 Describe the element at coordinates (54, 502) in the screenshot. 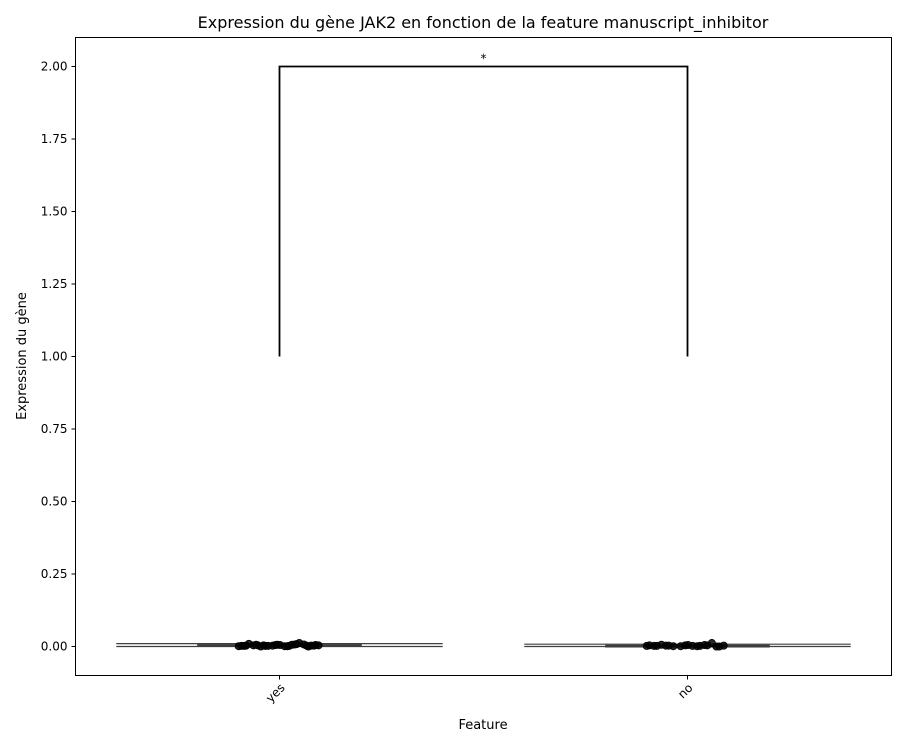

I see `y-tick-label: 0.50` at that location.